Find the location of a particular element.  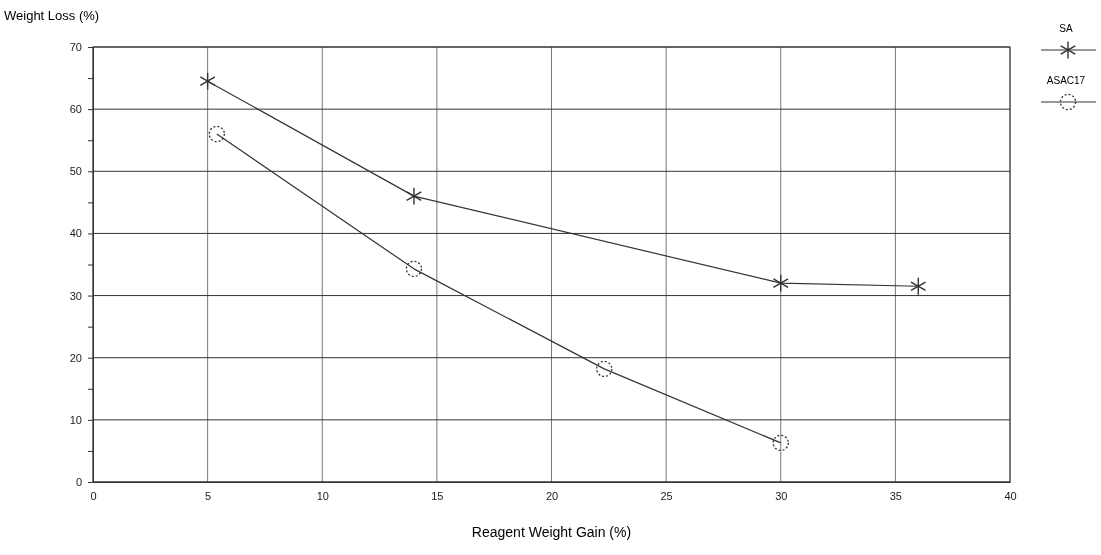

x-tick-label: 5 is located at coordinates (208, 495).